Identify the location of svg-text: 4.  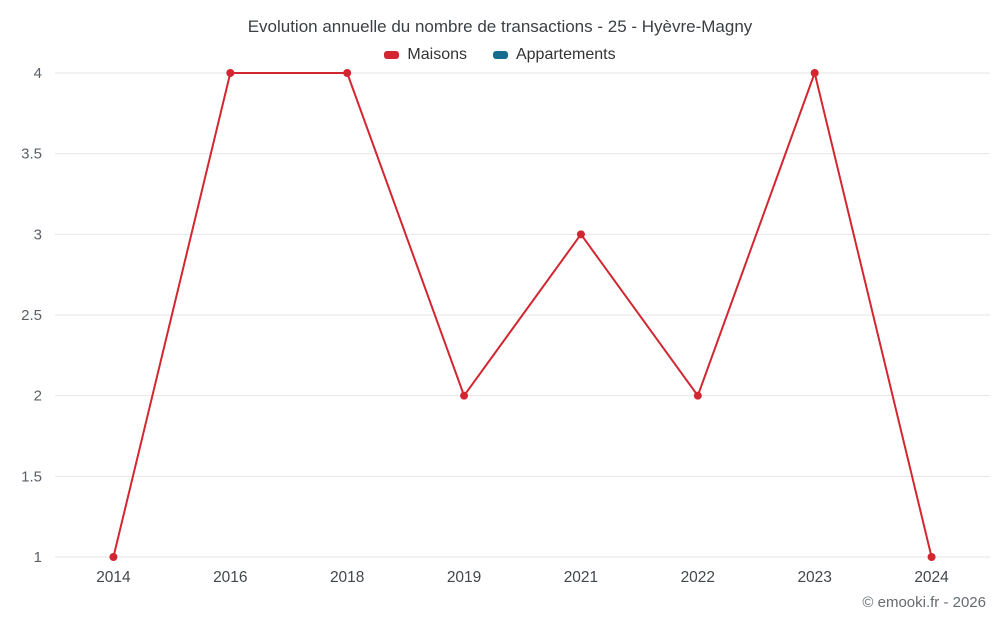
(38, 73).